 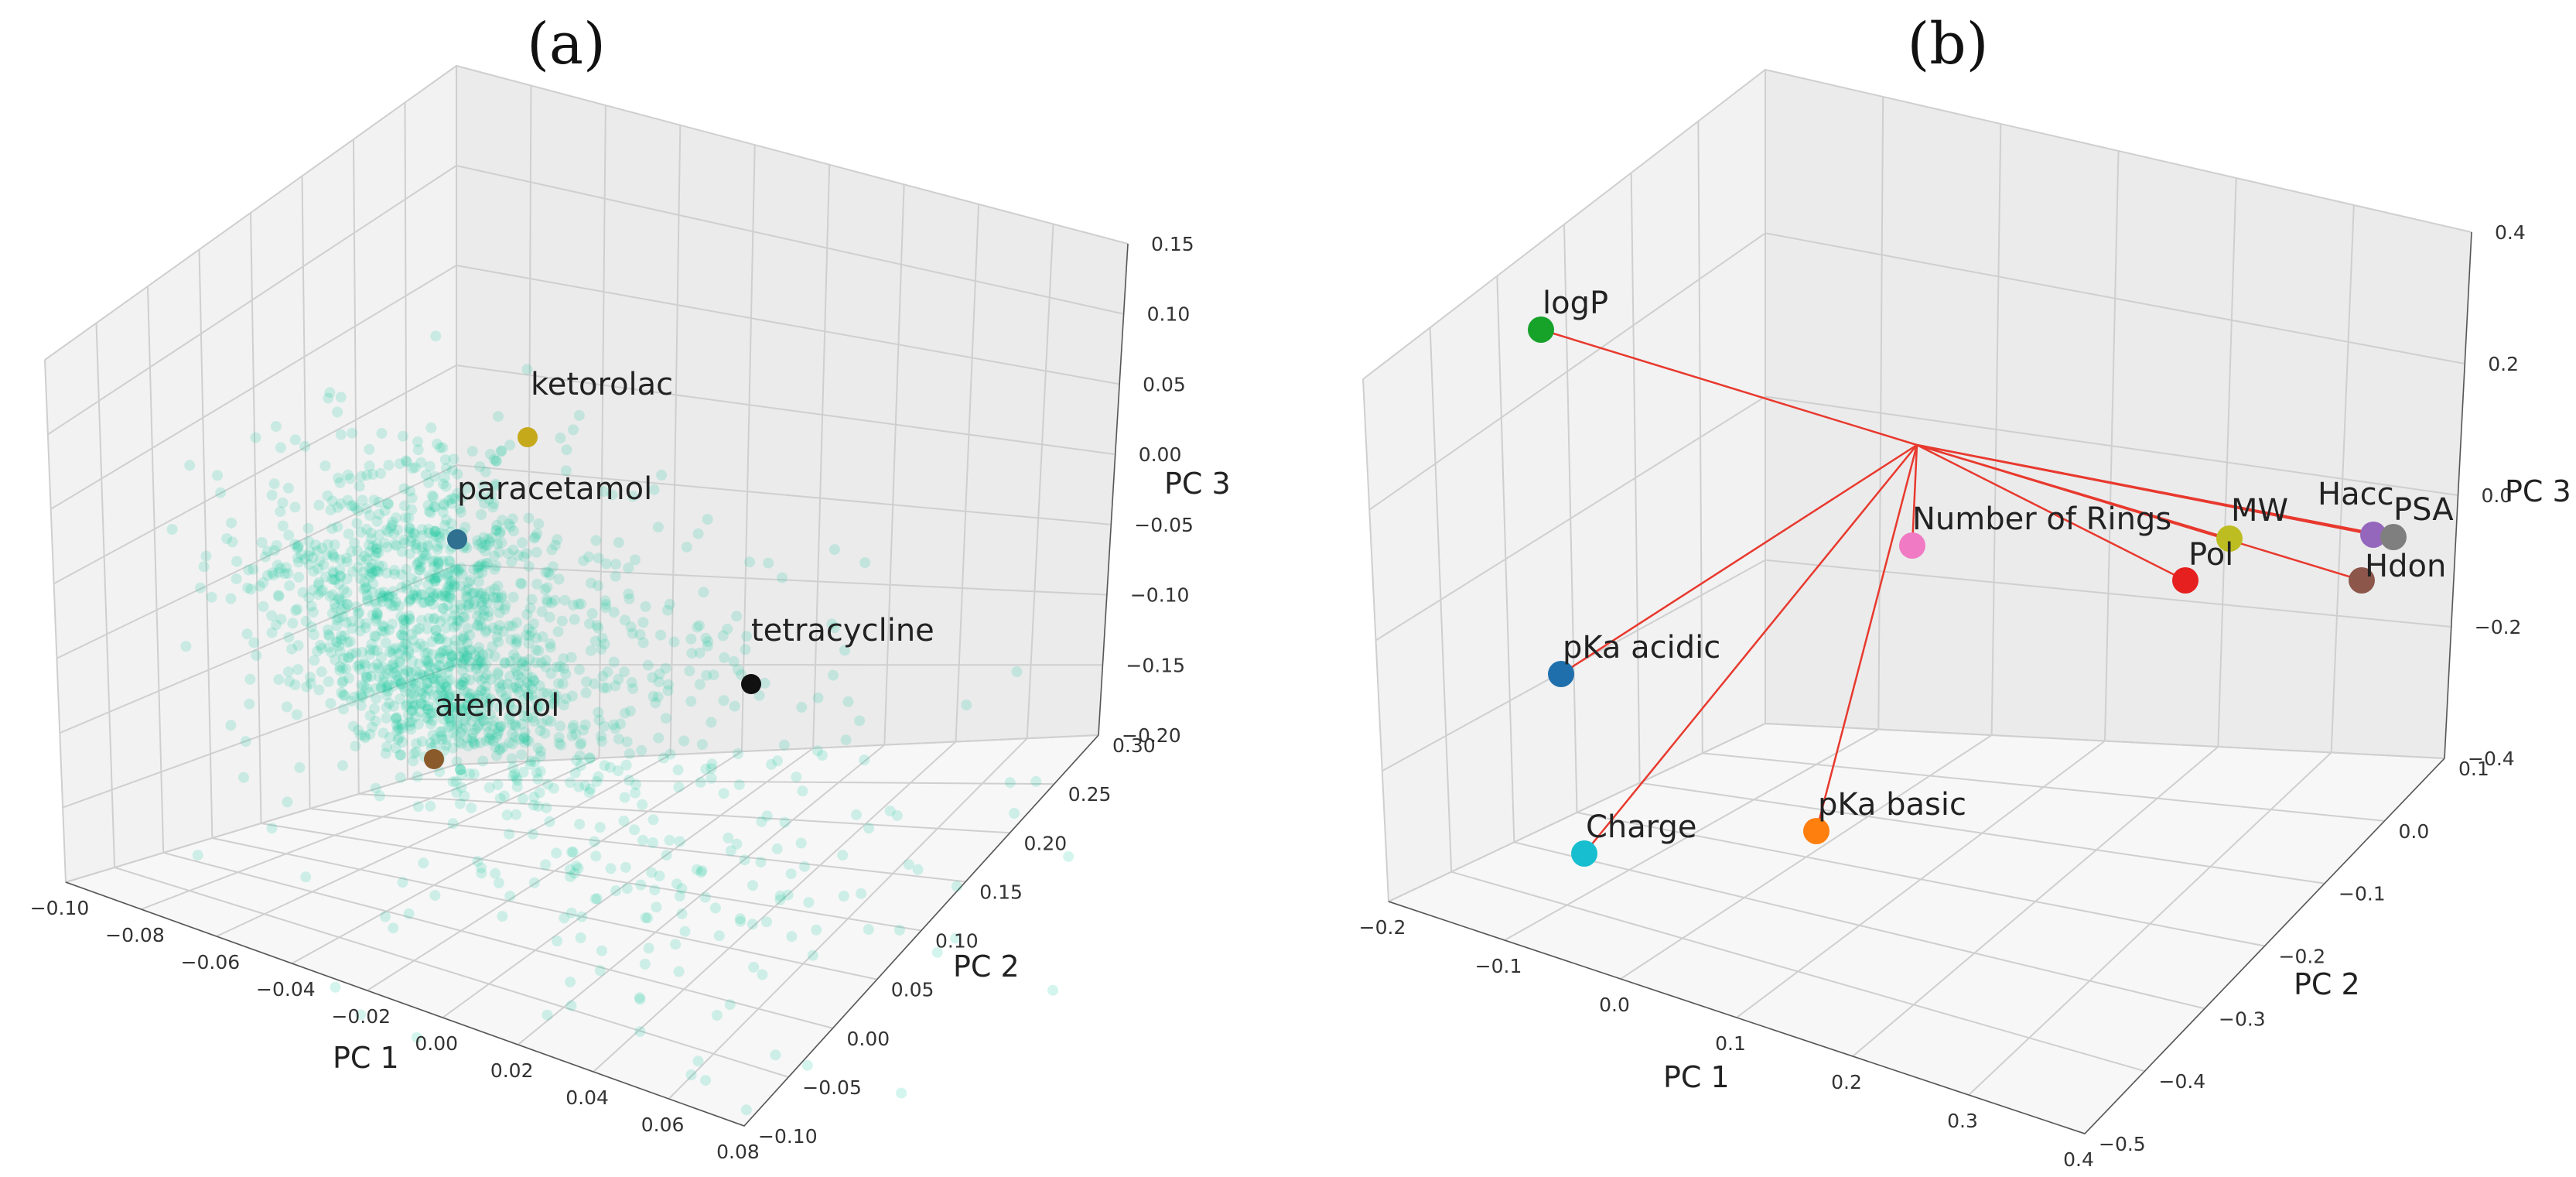 What do you see at coordinates (1134, 745) in the screenshot?
I see `panel-a-y-tick-8: 0.30` at bounding box center [1134, 745].